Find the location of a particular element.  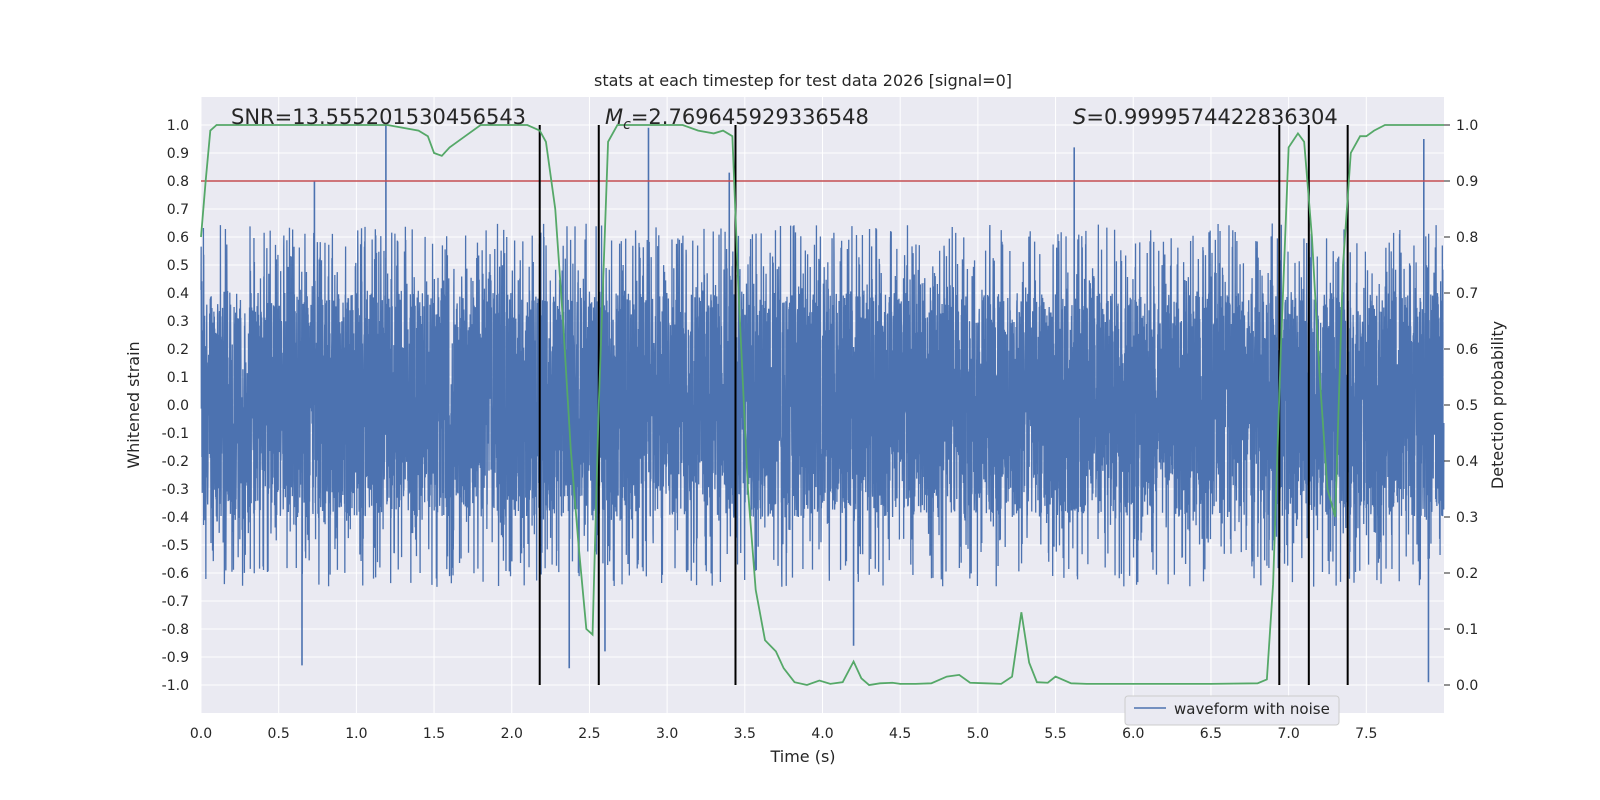

x-tick-label: 6.5 is located at coordinates (1211, 734).